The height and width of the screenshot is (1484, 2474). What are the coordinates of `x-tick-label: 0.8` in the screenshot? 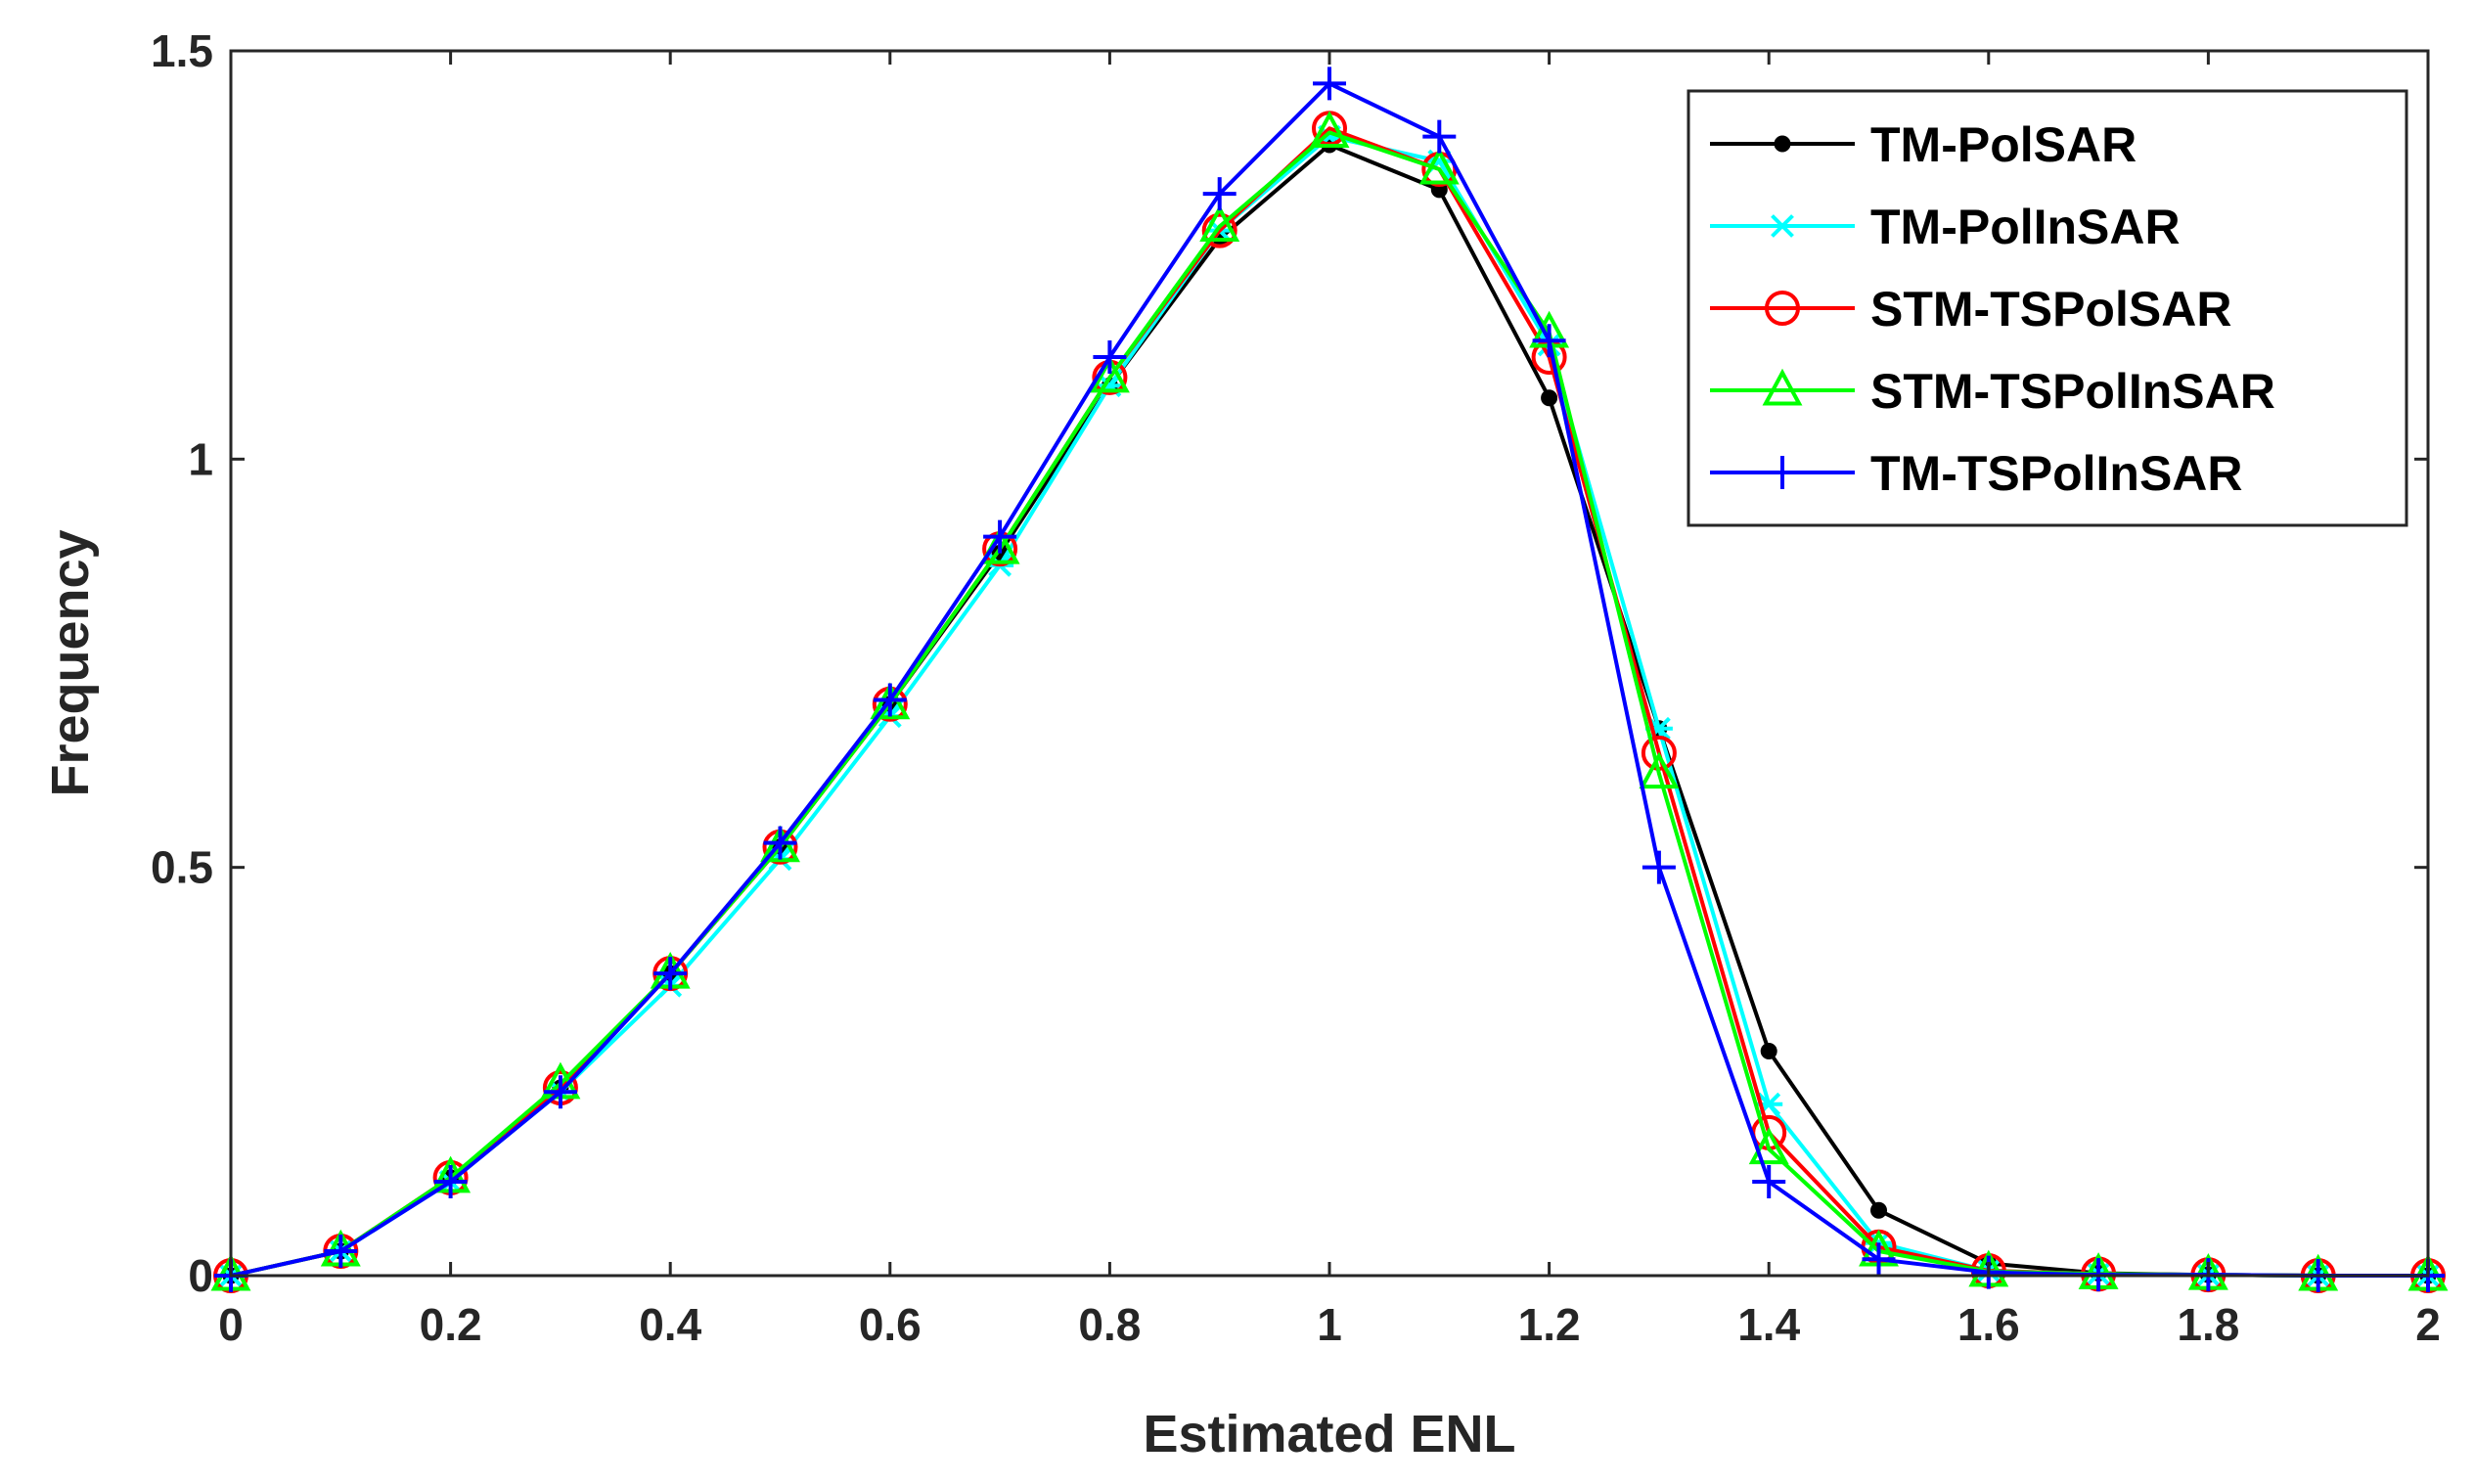 It's located at (1109, 1324).